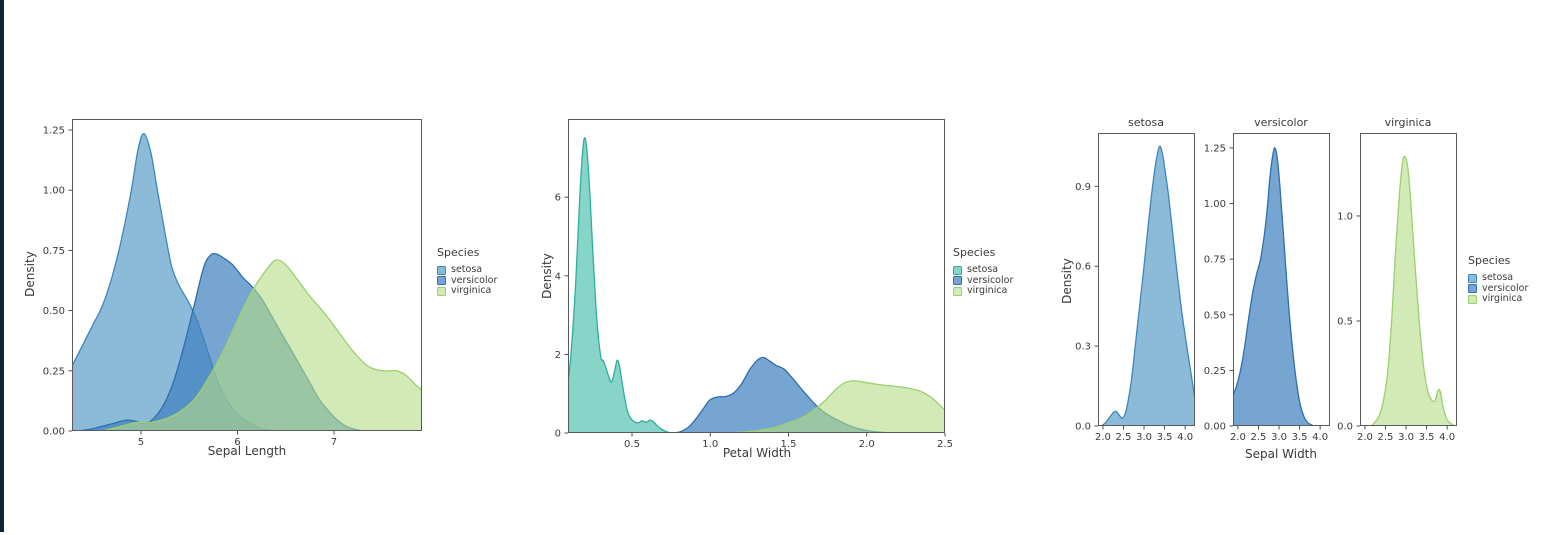 This screenshot has width=1562, height=535. What do you see at coordinates (632, 444) in the screenshot?
I see `x-tick-label: 0.5` at bounding box center [632, 444].